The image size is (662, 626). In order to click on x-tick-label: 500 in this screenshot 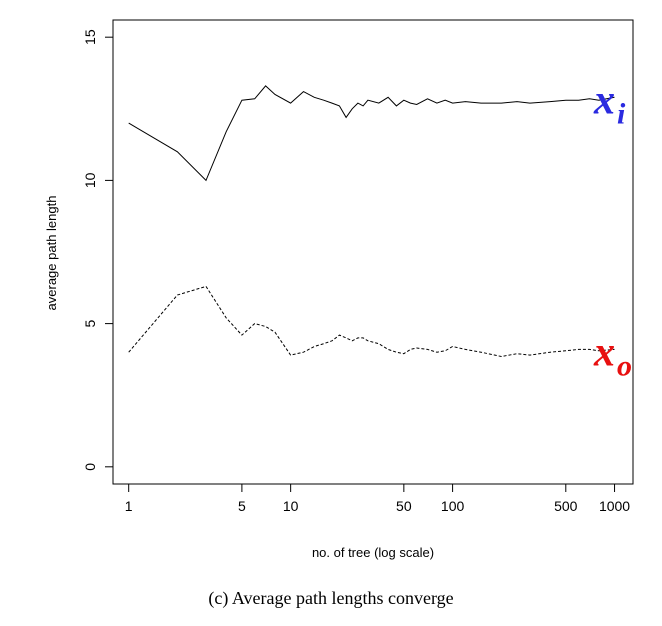, I will do `click(566, 506)`.